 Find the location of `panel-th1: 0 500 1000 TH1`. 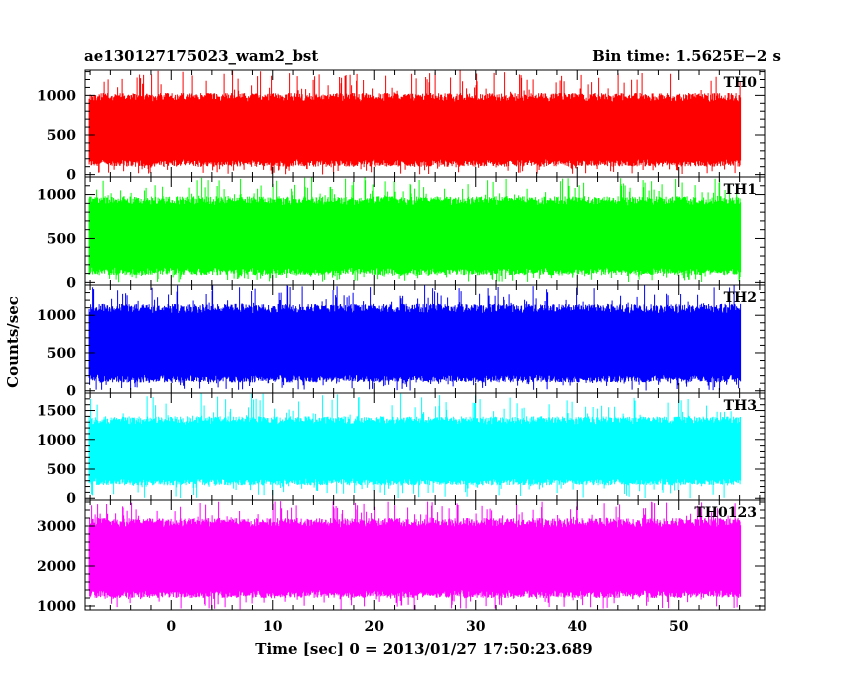

panel-th1: 0 500 1000 TH1 is located at coordinates (401, 233).